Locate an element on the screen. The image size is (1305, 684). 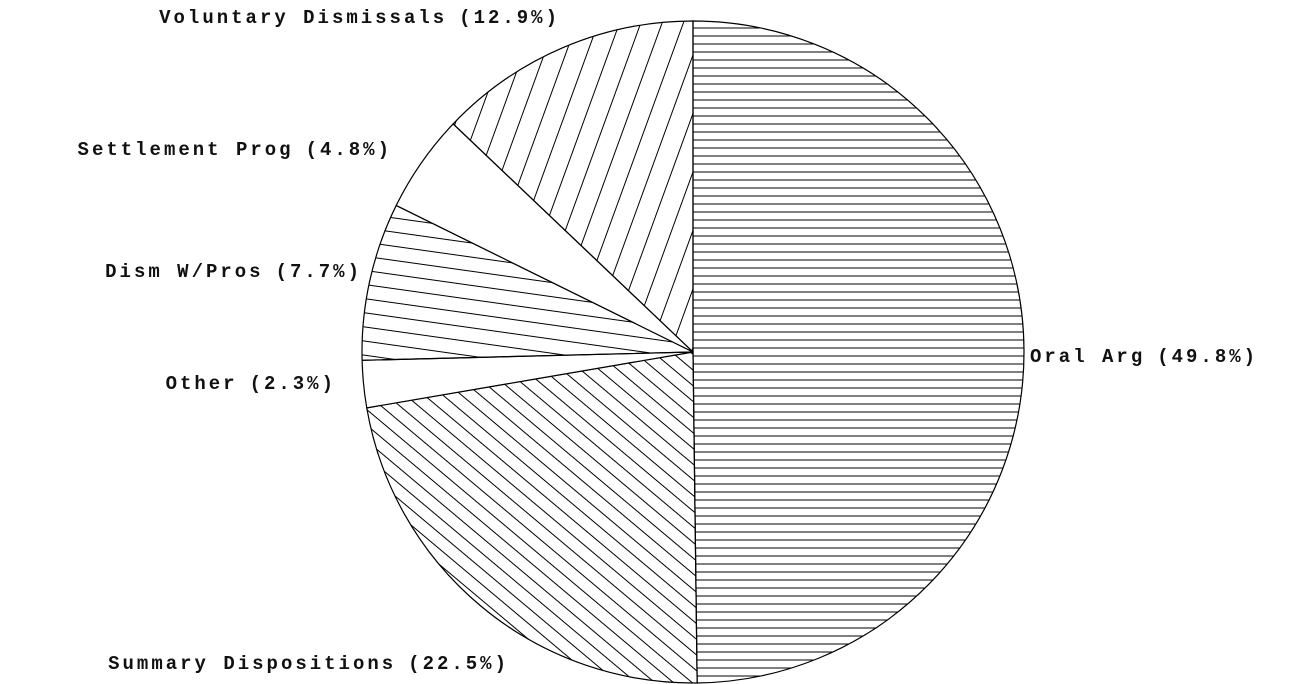
slice-value: (22.5%) is located at coordinates (458, 664).